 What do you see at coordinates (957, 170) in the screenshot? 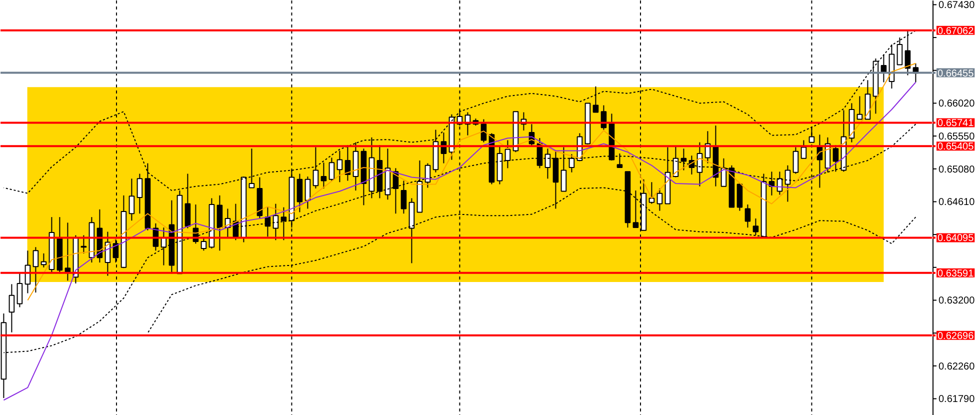
I see `y-tick-label: 0.65080` at bounding box center [957, 170].